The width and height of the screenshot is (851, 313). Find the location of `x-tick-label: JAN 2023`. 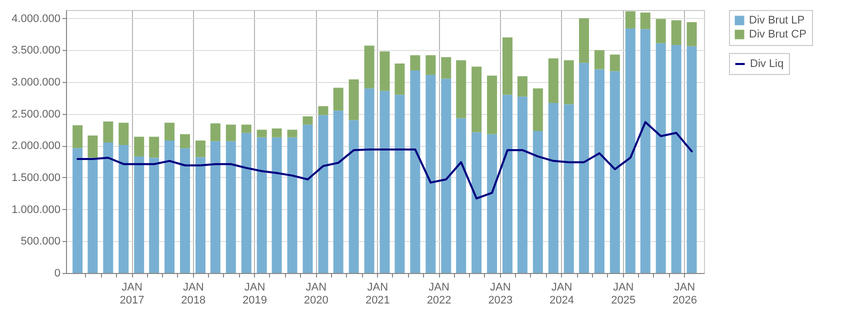

x-tick-label: JAN 2023 is located at coordinates (500, 294).